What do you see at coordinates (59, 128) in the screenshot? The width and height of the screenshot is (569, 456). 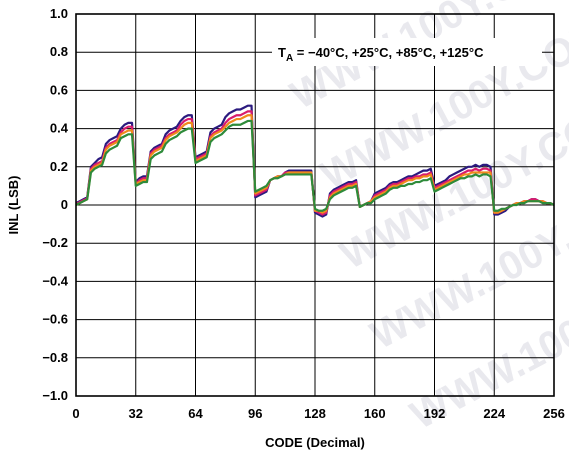 I see `y-tick-label: 0.4` at bounding box center [59, 128].